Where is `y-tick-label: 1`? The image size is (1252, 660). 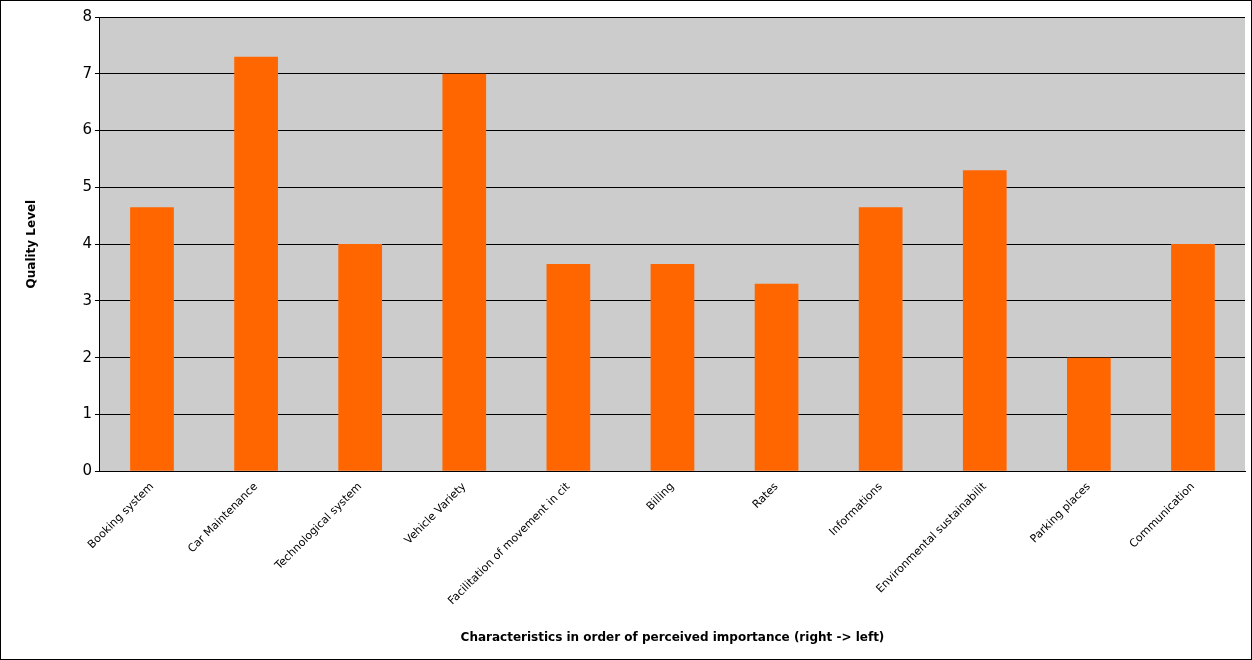
y-tick-label: 1 is located at coordinates (87, 413).